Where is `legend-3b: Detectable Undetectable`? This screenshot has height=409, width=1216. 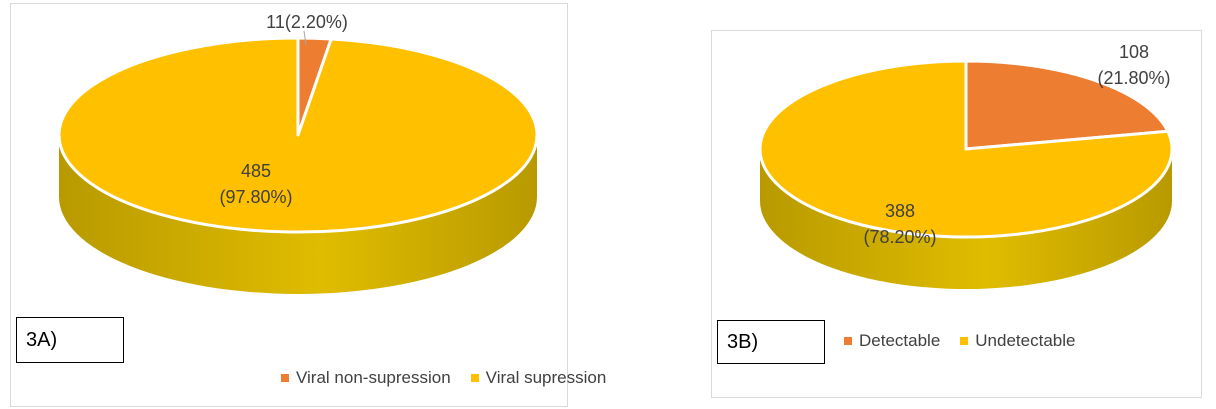
legend-3b: Detectable Undetectable is located at coordinates (969, 341).